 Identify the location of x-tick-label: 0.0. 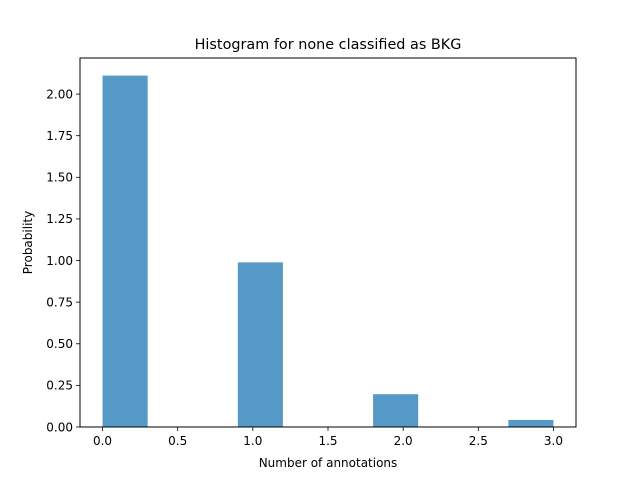
(102, 441).